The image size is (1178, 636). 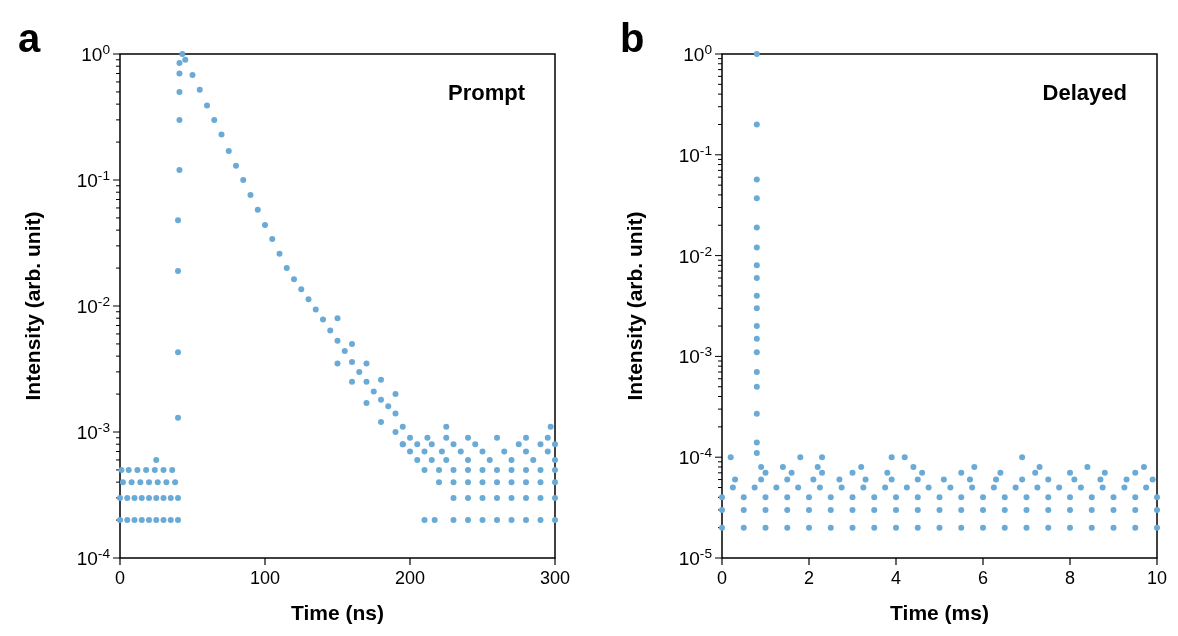 I want to click on x-tick-label: 8, so click(x=1070, y=578).